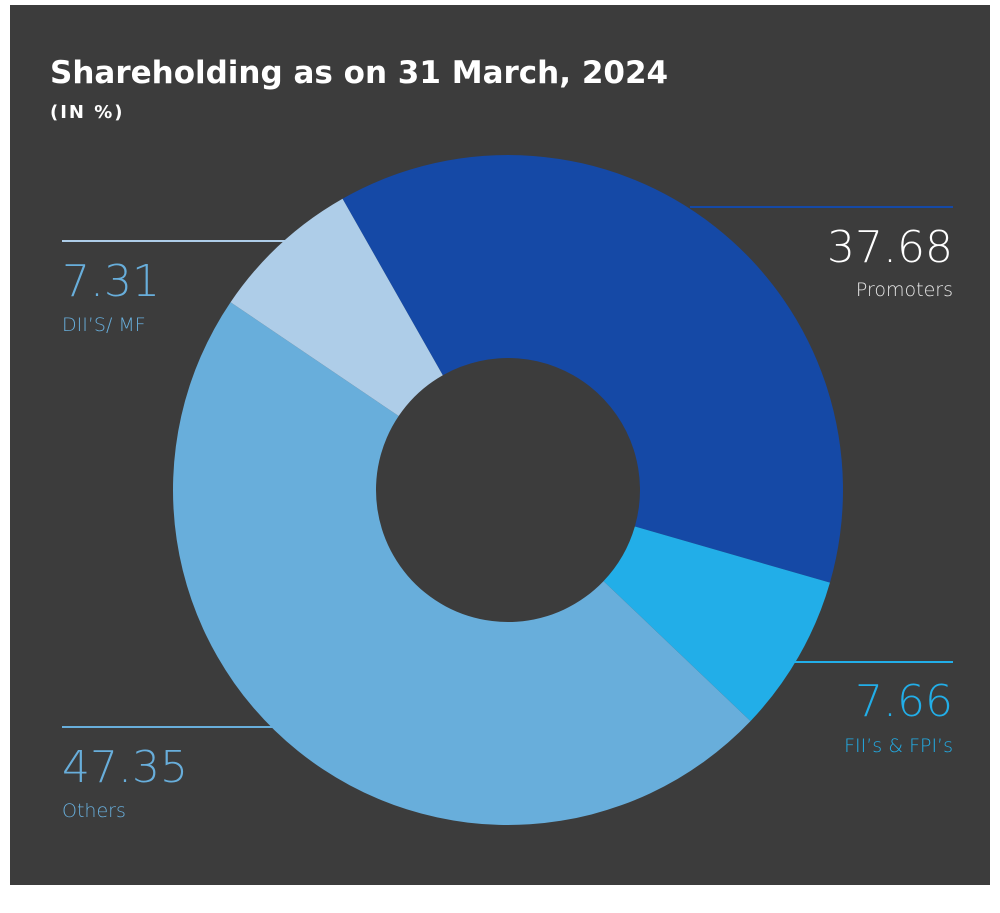 This screenshot has height=913, width=1000. I want to click on category-label: Promoters, so click(904, 290).